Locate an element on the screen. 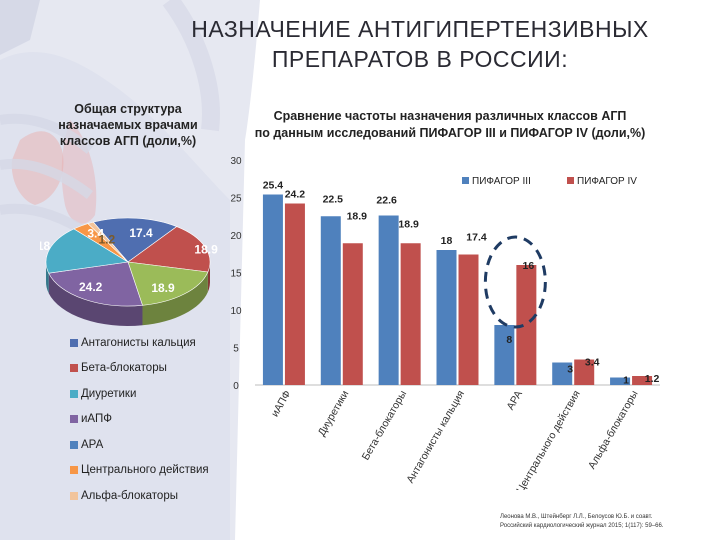 The width and height of the screenshot is (720, 540). y-tick-label: 20 is located at coordinates (236, 236).